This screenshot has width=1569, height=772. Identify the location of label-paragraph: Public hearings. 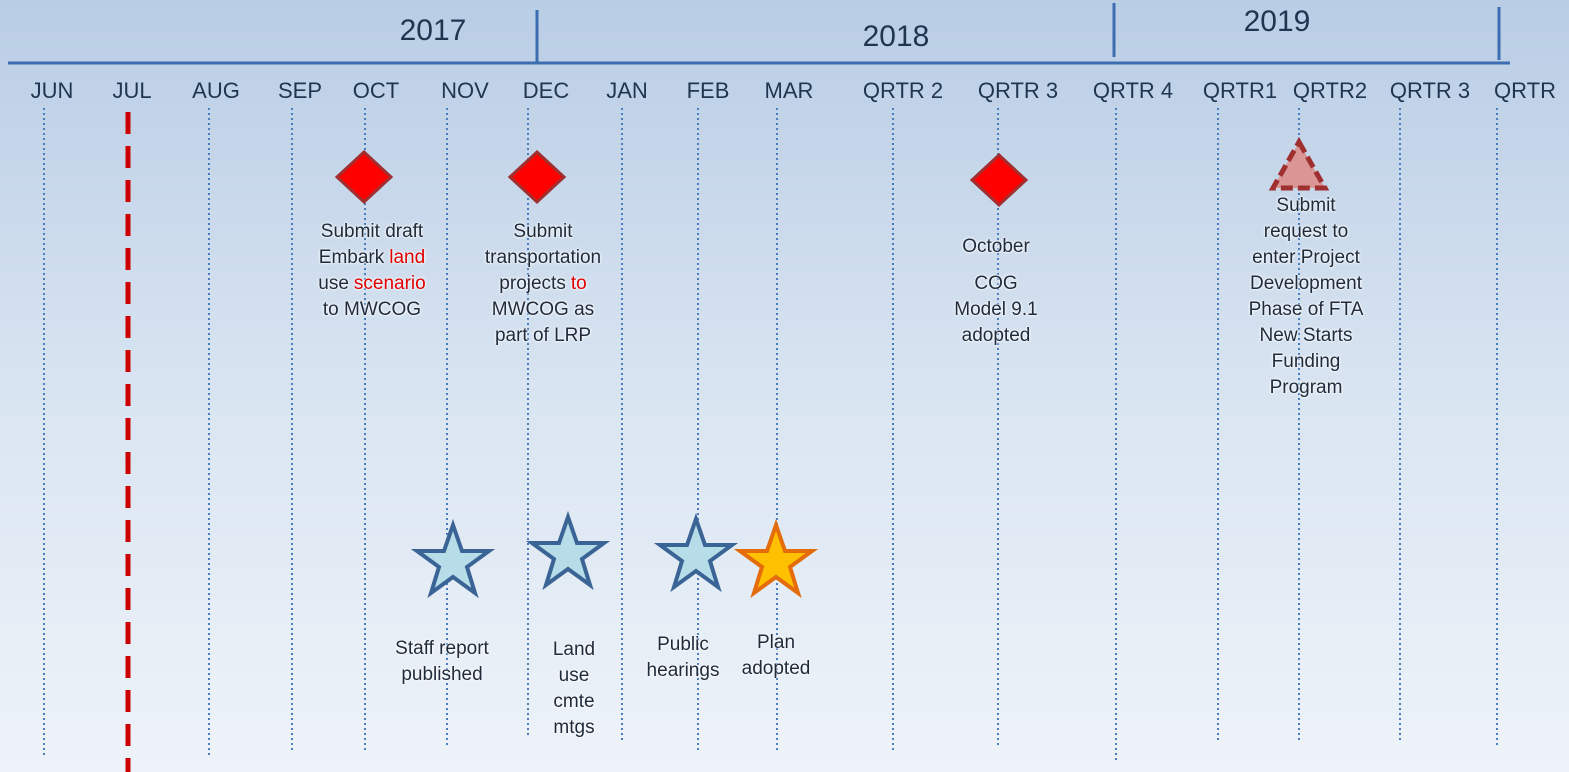
(683, 658).